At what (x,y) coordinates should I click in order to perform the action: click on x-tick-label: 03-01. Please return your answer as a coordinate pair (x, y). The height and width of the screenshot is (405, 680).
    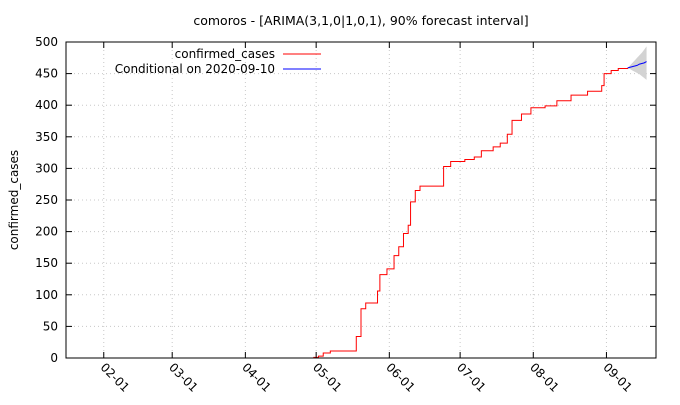
    Looking at the image, I should click on (183, 377).